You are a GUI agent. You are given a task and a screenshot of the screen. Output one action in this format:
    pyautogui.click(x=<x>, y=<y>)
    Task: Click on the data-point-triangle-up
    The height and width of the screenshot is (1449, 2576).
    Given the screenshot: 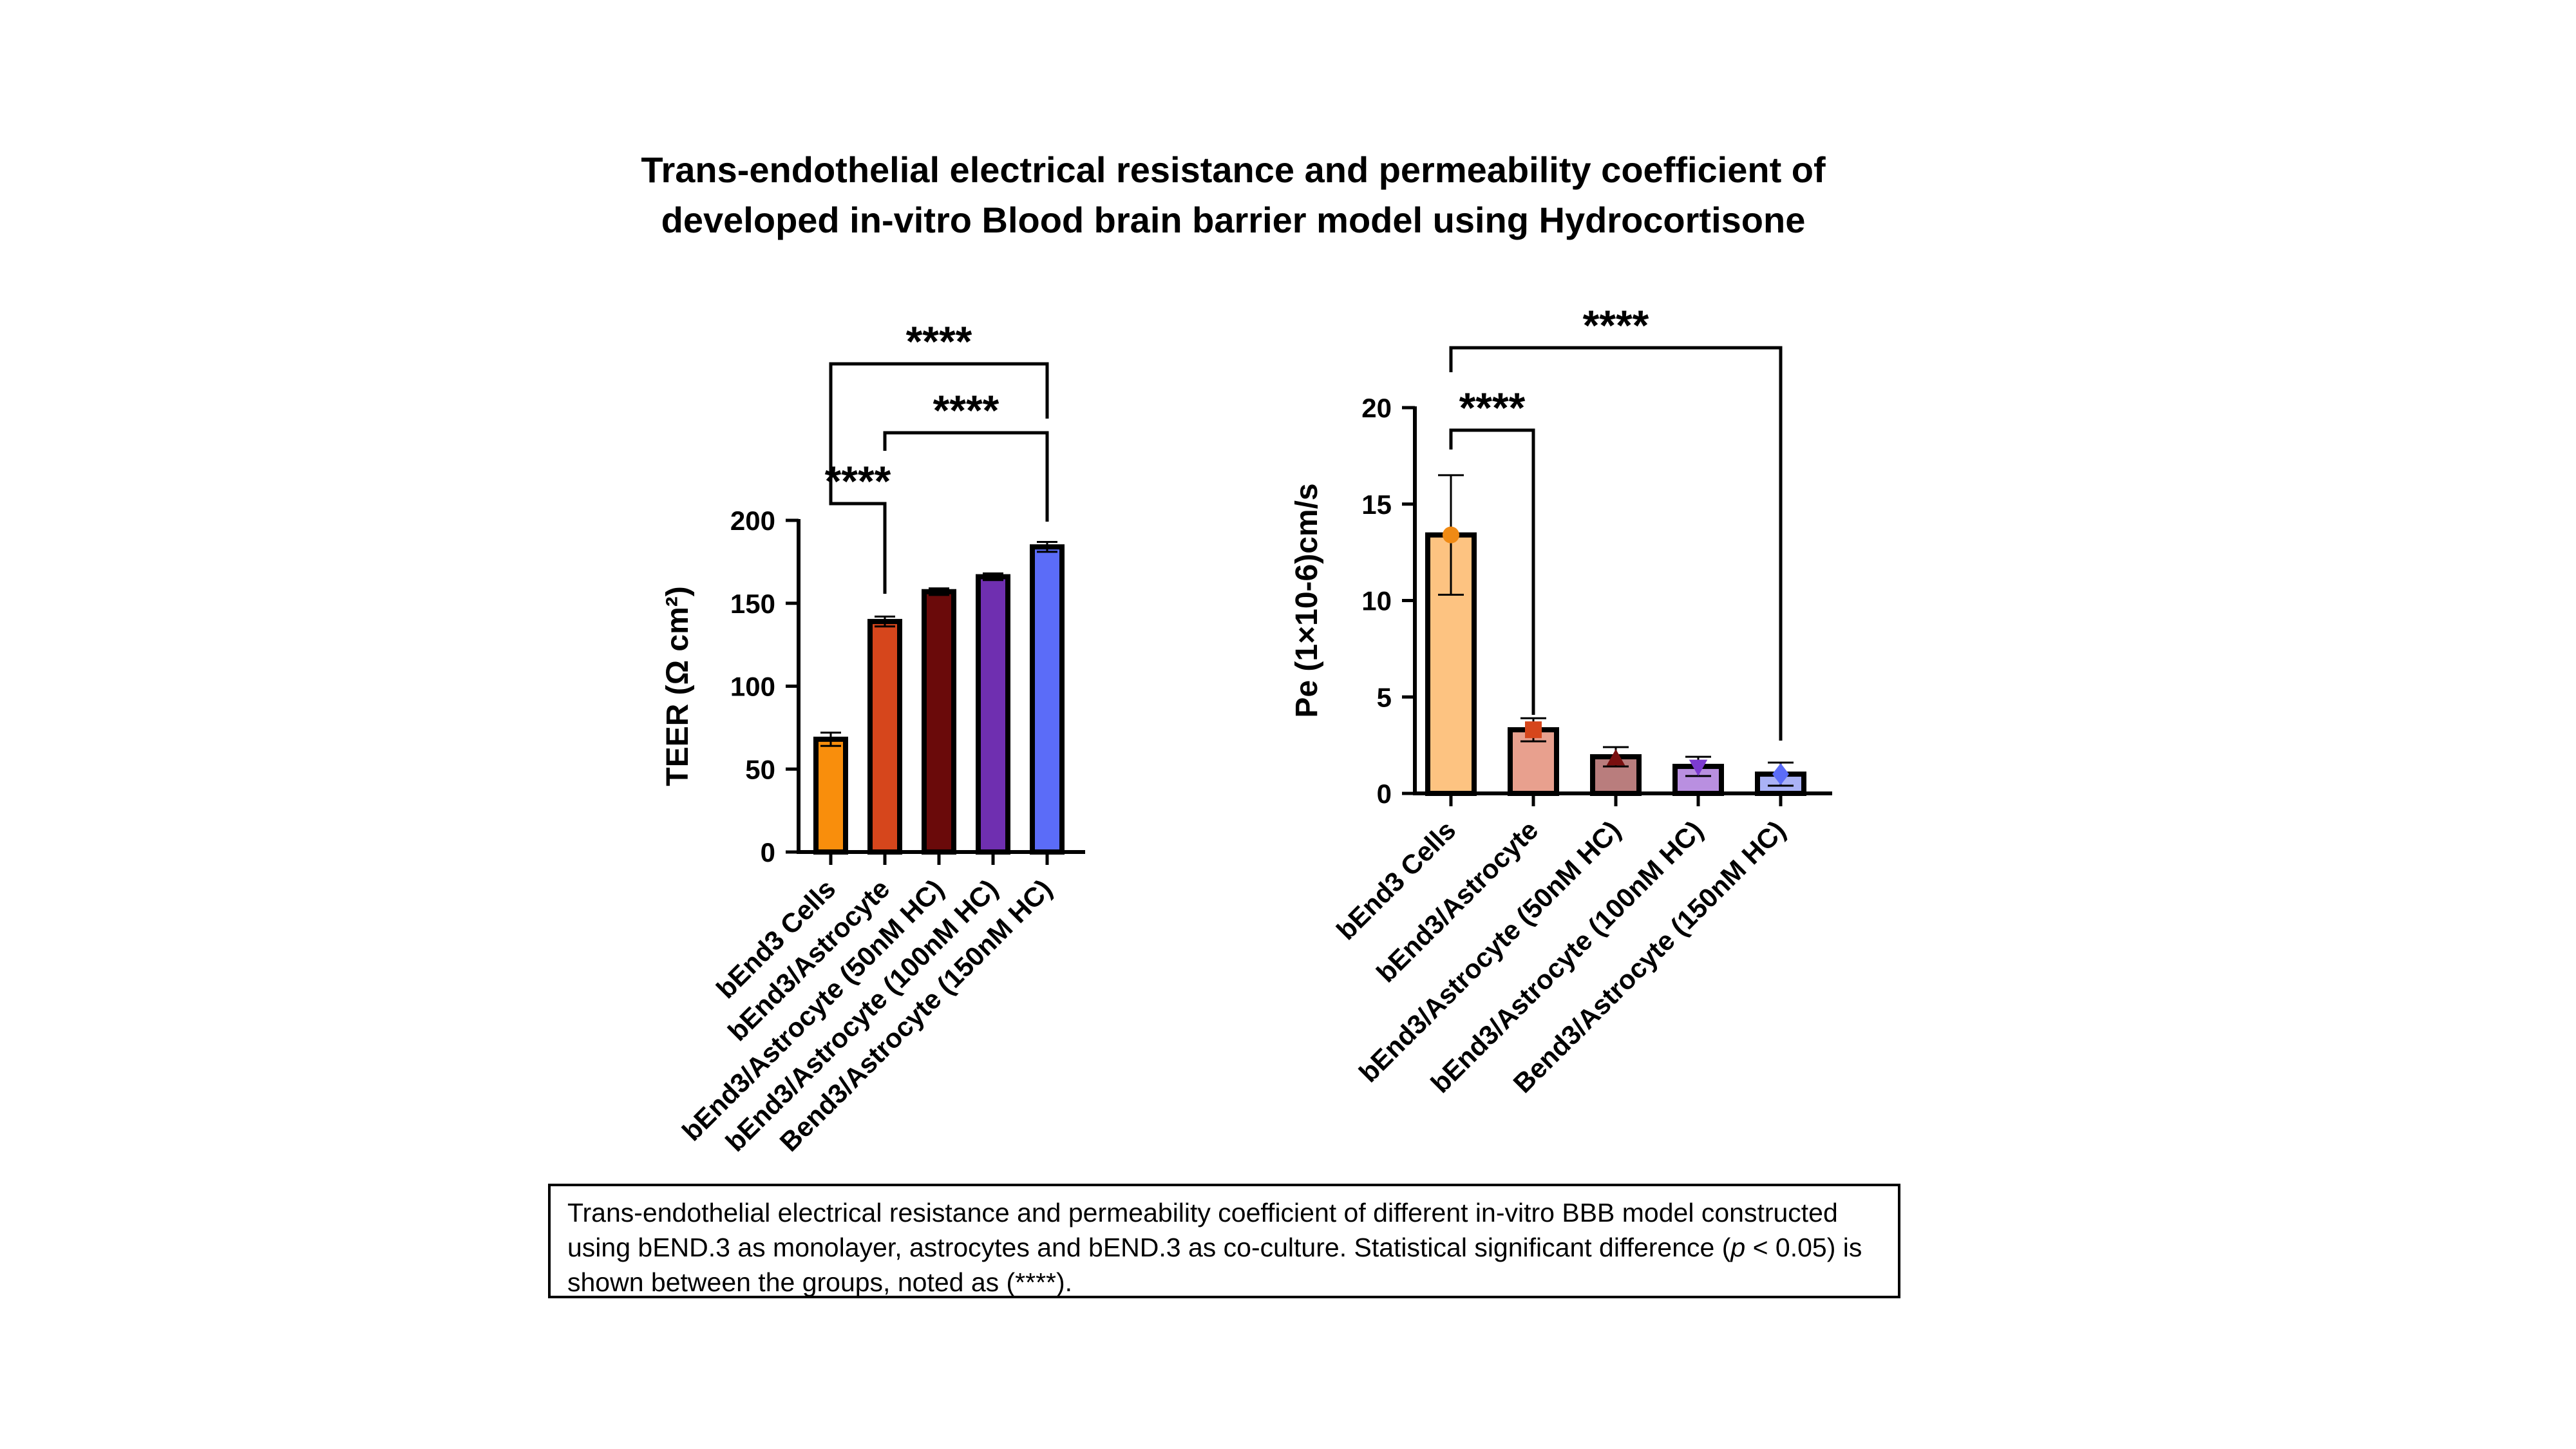 What is the action you would take?
    pyautogui.click(x=1615, y=757)
    